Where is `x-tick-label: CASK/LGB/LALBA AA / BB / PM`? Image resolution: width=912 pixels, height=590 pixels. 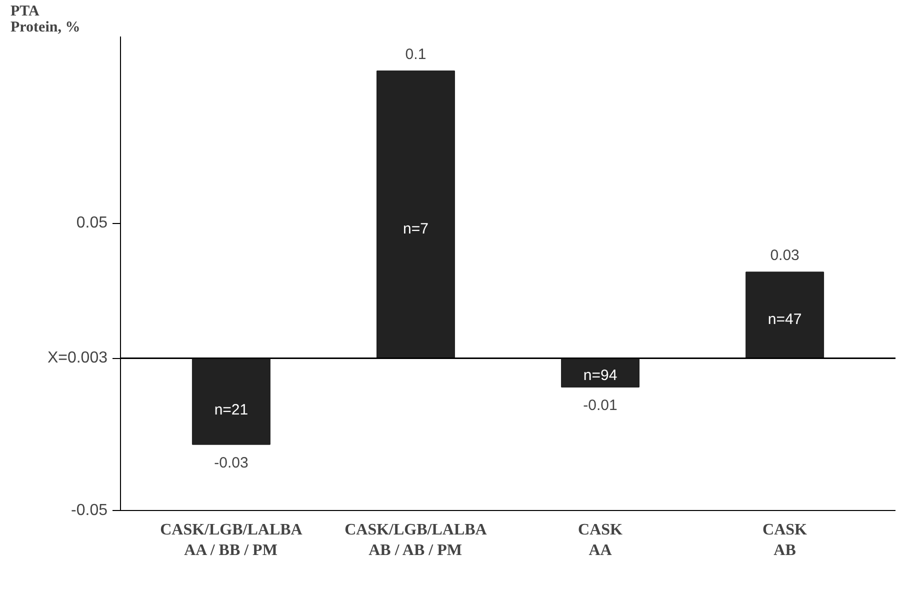
x-tick-label: CASK/LGB/LALBA AA / BB / PM is located at coordinates (231, 540).